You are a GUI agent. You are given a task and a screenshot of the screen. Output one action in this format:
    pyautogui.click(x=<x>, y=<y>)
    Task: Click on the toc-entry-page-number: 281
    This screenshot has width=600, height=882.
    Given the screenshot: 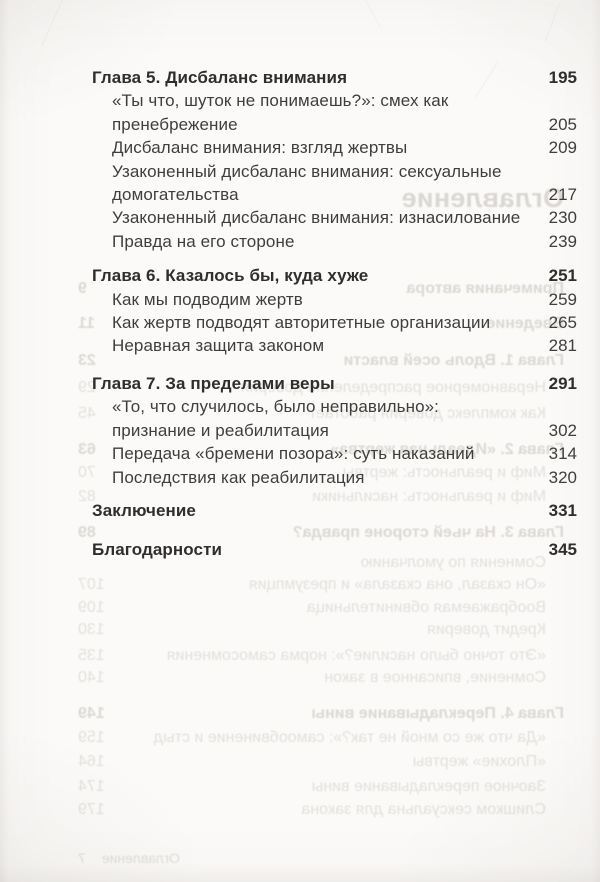 What is the action you would take?
    pyautogui.click(x=562, y=346)
    